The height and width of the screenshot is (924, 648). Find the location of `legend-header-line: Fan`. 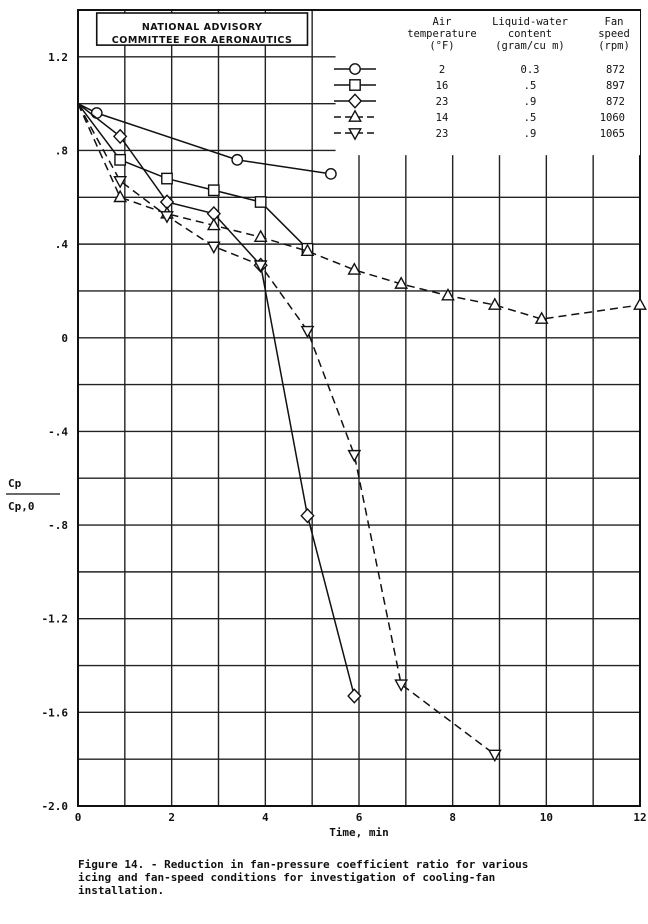

legend-header-line: Fan is located at coordinates (614, 22).